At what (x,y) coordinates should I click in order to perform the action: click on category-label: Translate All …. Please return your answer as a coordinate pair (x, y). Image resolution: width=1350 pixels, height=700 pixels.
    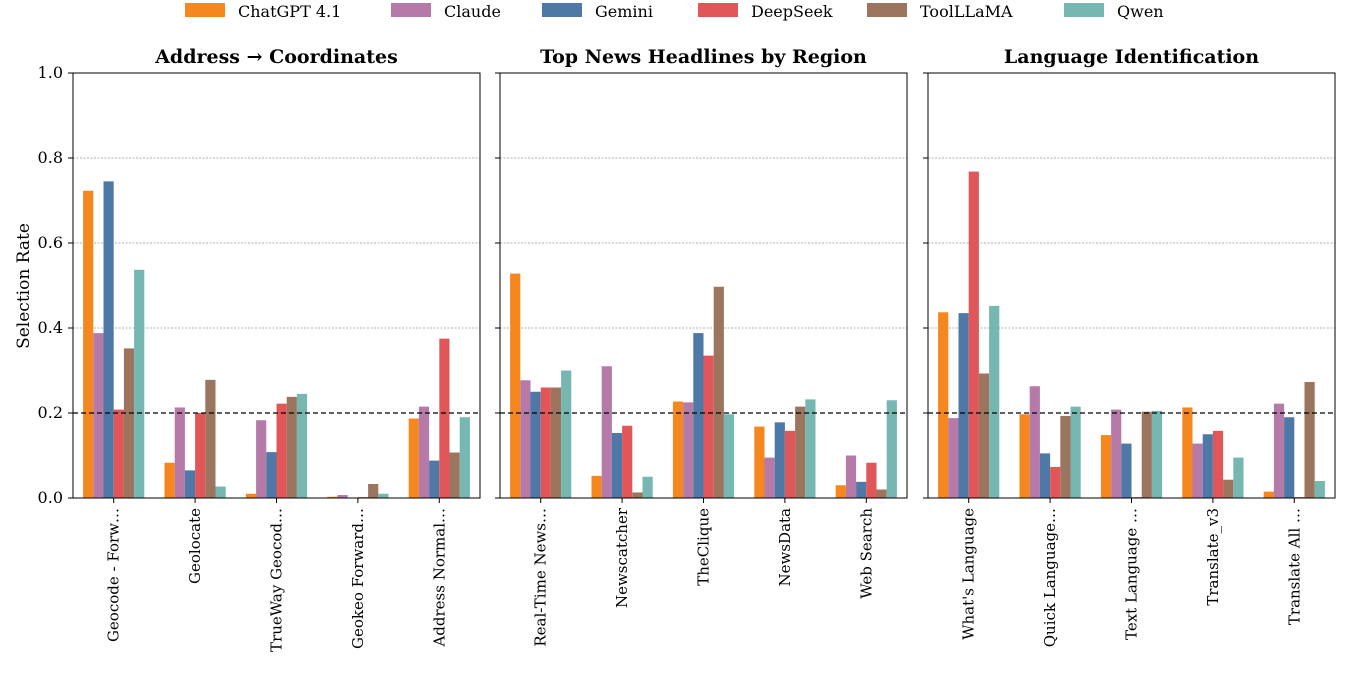
    Looking at the image, I should click on (1294, 566).